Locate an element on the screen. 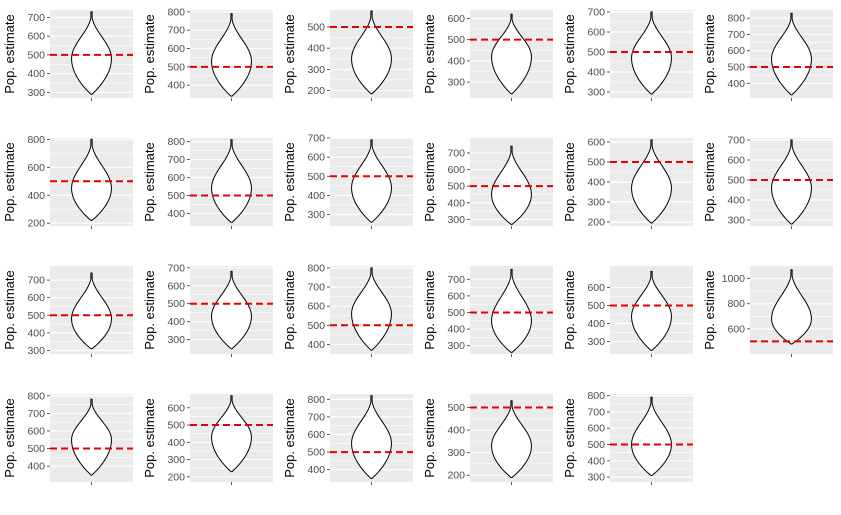 The height and width of the screenshot is (515, 841). violin-panel-21: 400 500 600 700 800 Pop. estimate is located at coordinates (347, 439).